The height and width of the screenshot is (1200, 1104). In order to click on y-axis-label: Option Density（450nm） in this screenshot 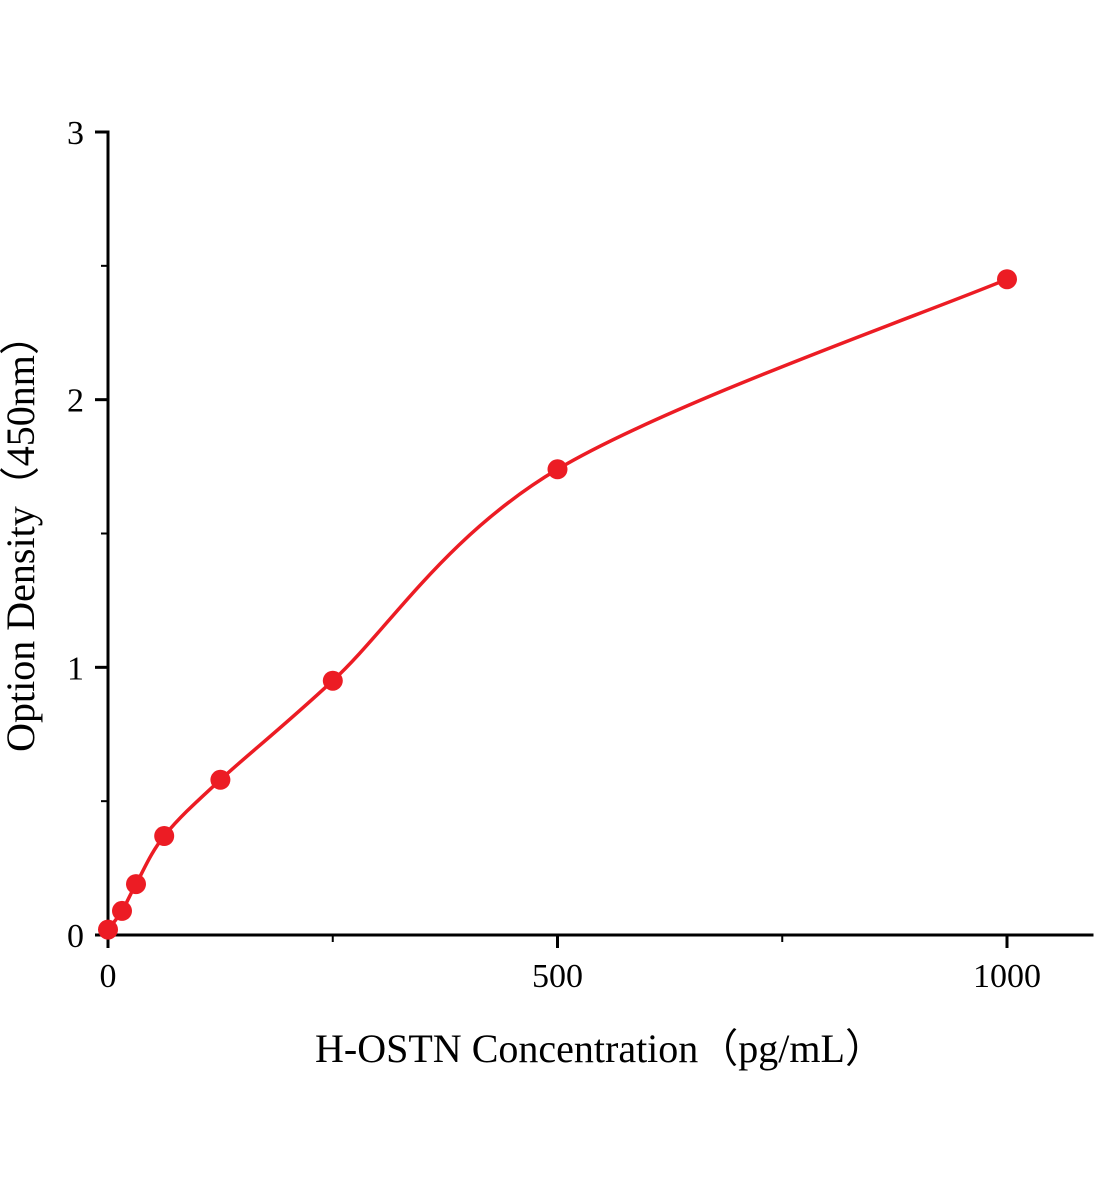, I will do `click(21, 533)`.